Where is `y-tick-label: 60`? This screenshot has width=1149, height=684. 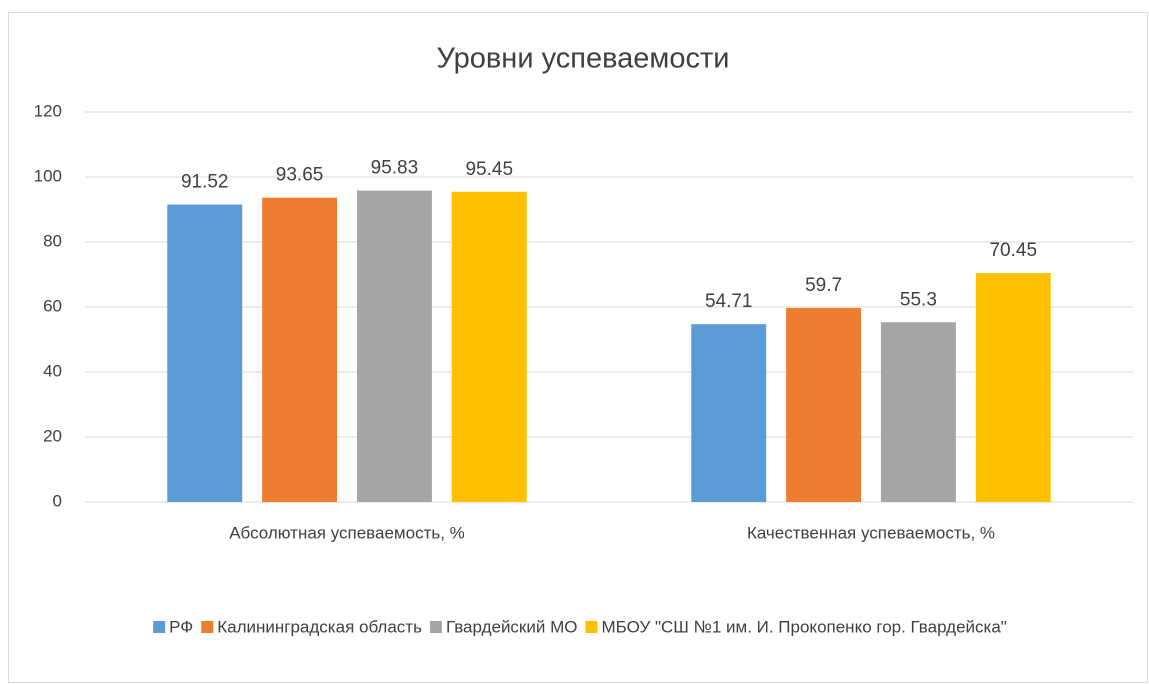
y-tick-label: 60 is located at coordinates (52, 305).